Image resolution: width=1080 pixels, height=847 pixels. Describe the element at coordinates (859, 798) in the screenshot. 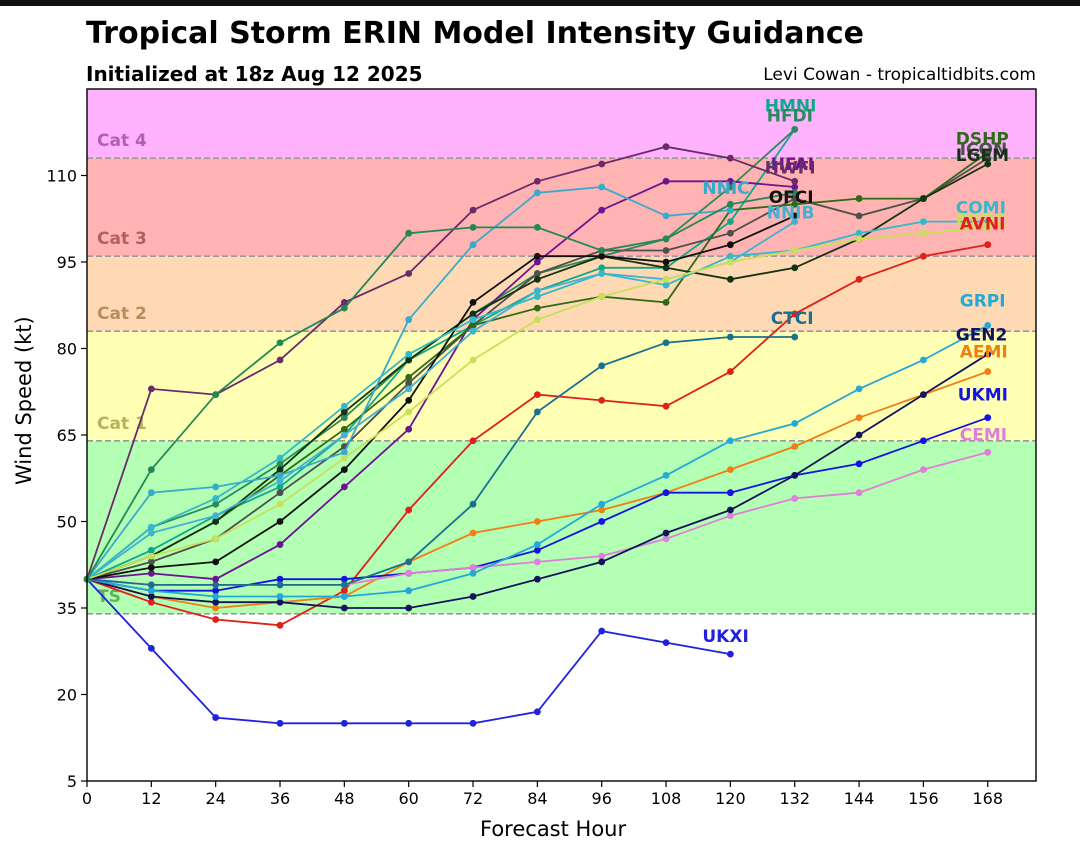

I see `x-tick-label: 144` at that location.